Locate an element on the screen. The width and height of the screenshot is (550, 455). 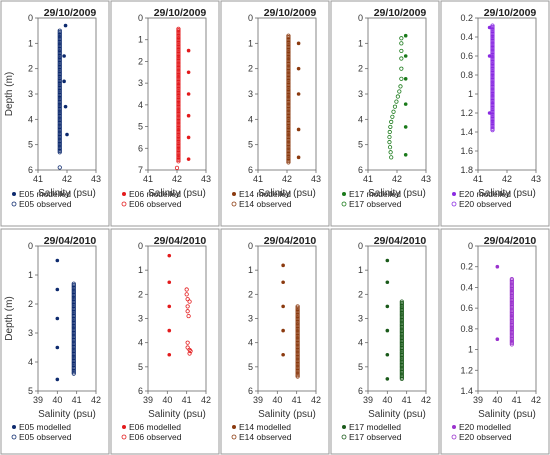
x-axis-label: Salinity (psu) is located at coordinates (177, 414).